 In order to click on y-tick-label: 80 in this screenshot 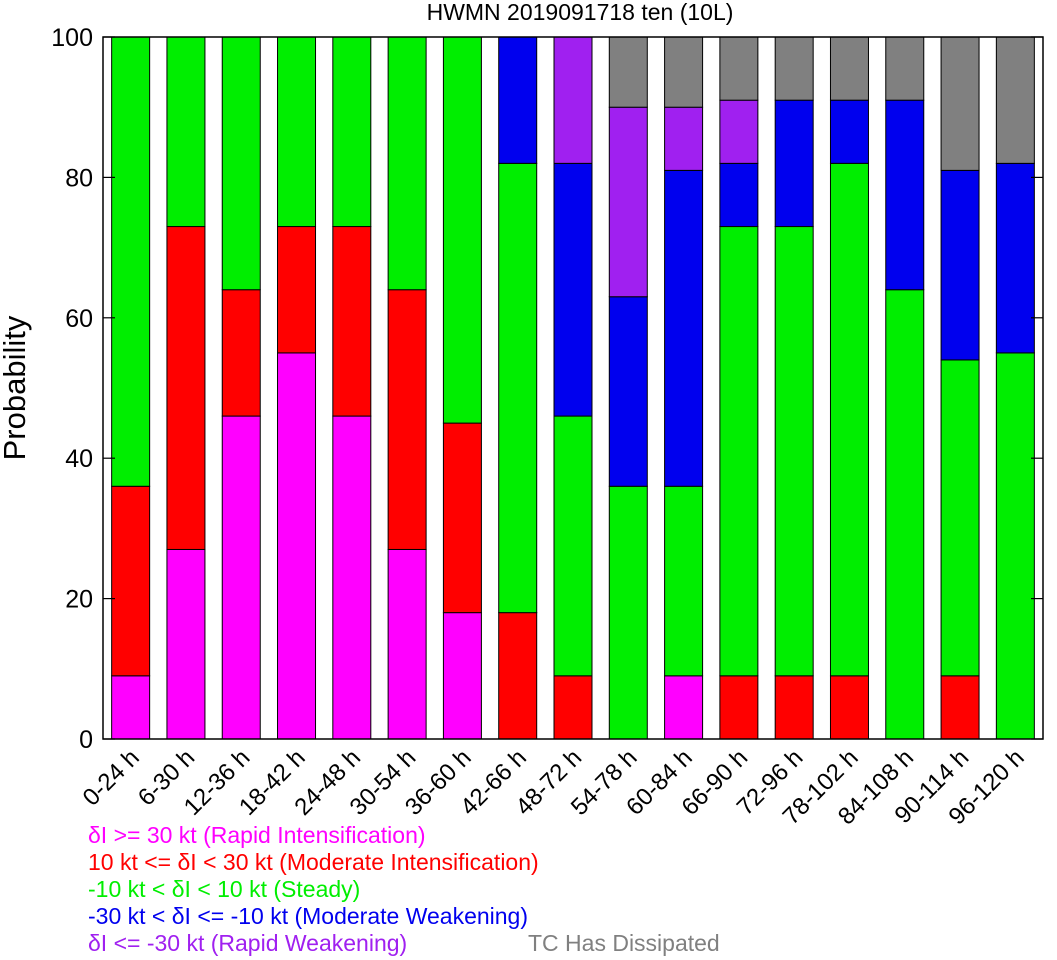, I will do `click(79, 178)`.